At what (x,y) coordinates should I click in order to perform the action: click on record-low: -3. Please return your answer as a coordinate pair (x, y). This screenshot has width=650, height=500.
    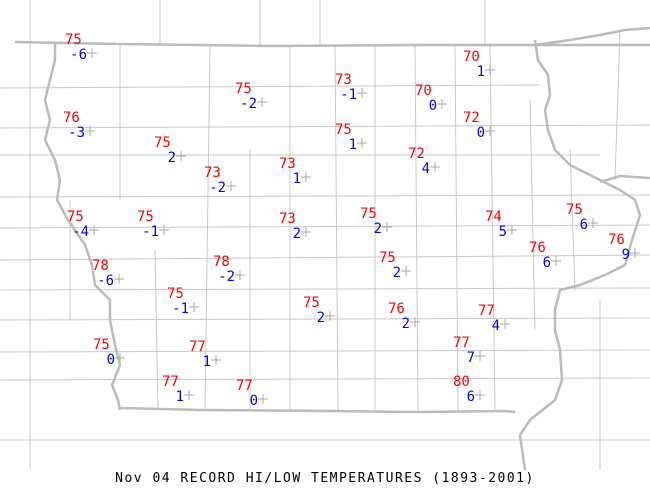
    Looking at the image, I should click on (76, 133).